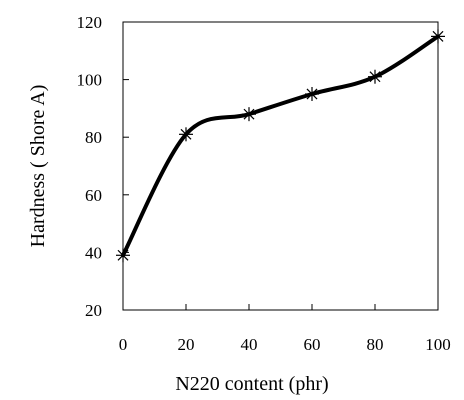 Image resolution: width=464 pixels, height=400 pixels. I want to click on y-tick-label: 120, so click(90, 22).